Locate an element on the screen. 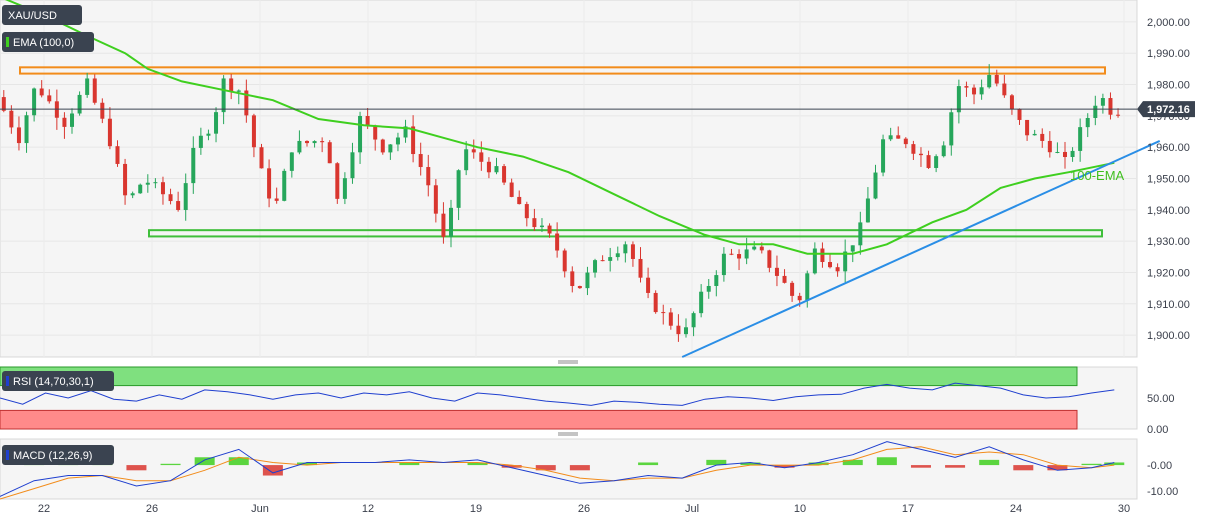 The width and height of the screenshot is (1207, 521). macd-y-tick-label: -0.00 is located at coordinates (1159, 466).